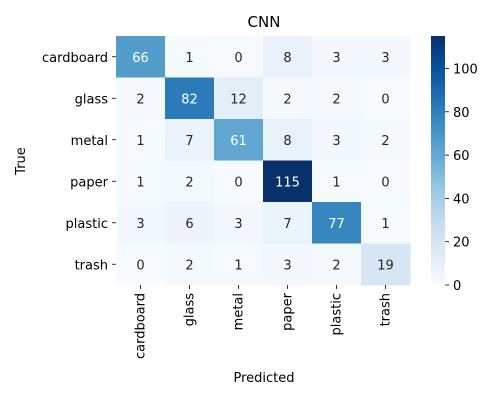 The image size is (500, 400). What do you see at coordinates (465, 69) in the screenshot?
I see `colorbar-tick-label: 100` at bounding box center [465, 69].